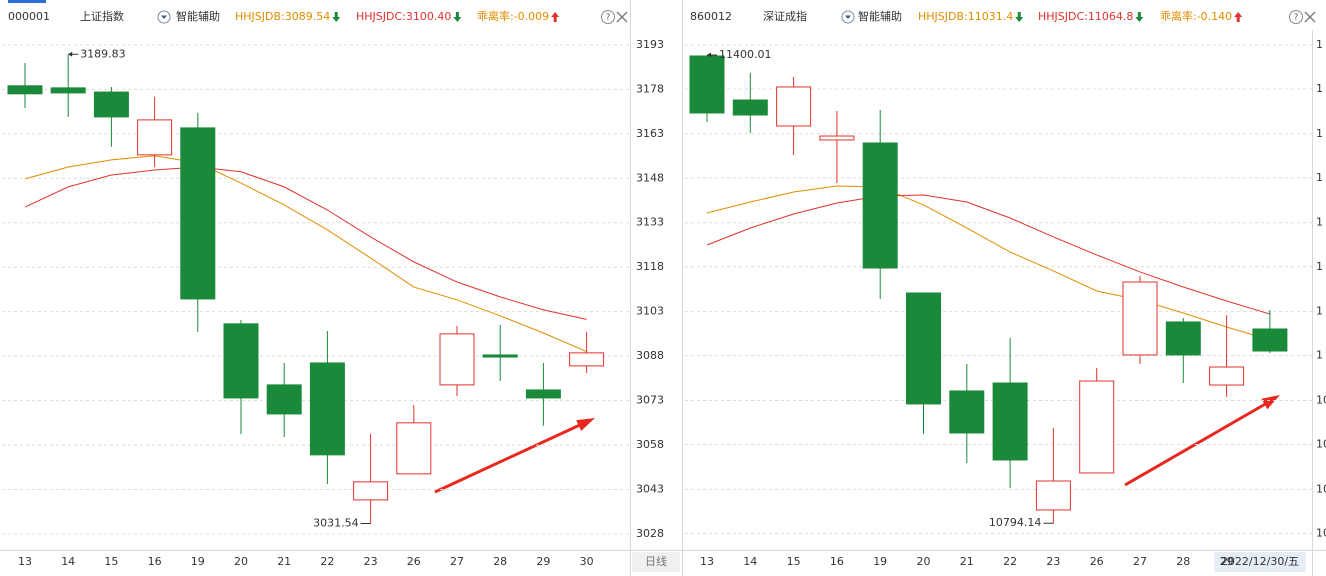 Image resolution: width=1326 pixels, height=576 pixels. Describe the element at coordinates (1196, 16) in the screenshot. I see `deviation-indicator: 乖离率:-0.140` at that location.